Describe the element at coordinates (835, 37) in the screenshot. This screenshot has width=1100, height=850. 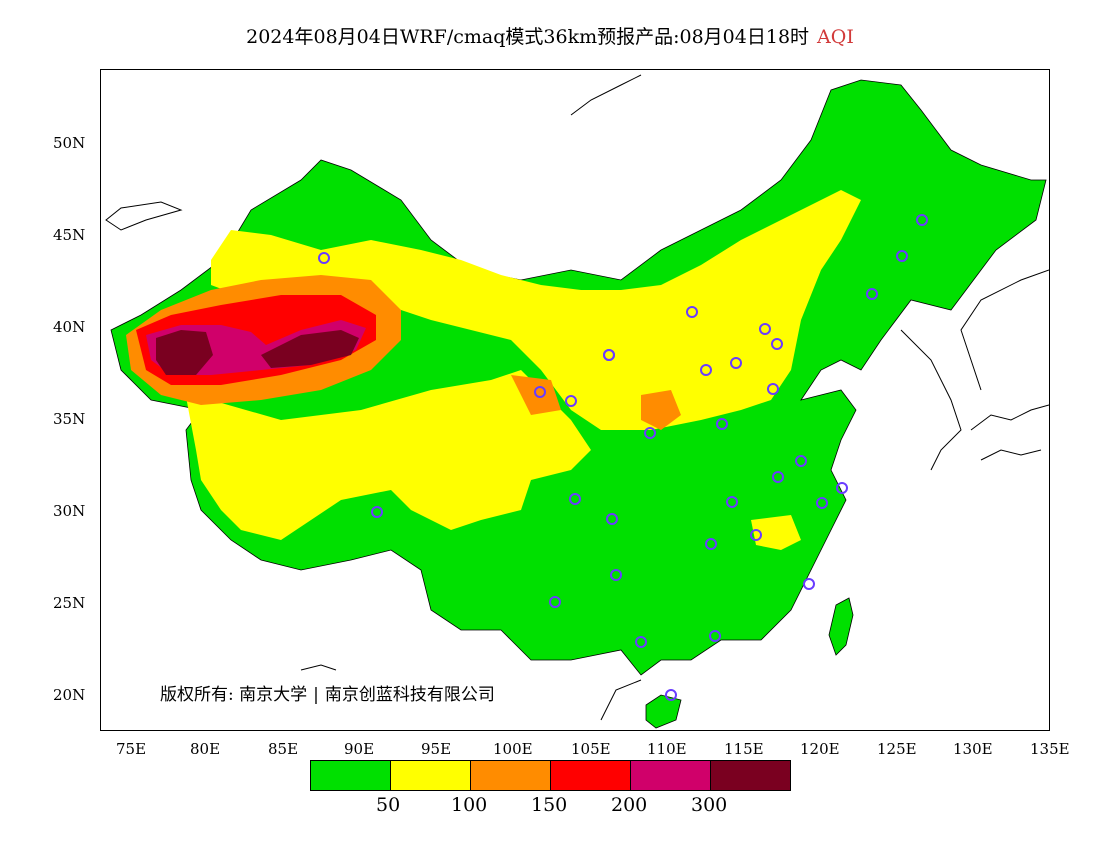
I see `title-variable: AQI` at that location.